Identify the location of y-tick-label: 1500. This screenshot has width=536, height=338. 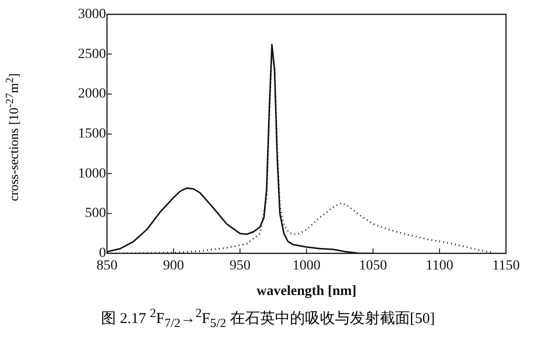
(92, 134).